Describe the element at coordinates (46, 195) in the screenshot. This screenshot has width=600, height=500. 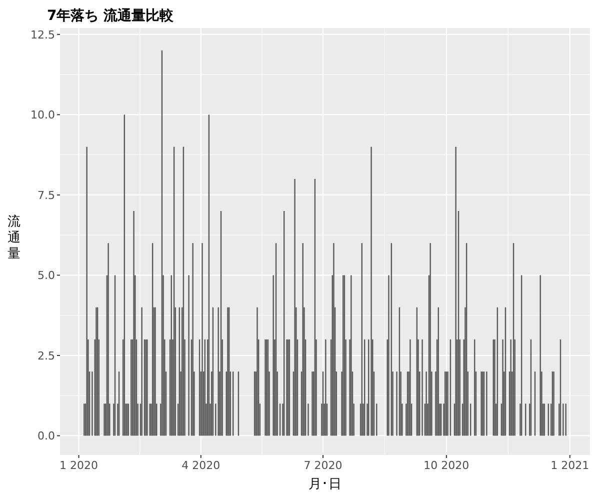
I see `y-tick-label: 7.5` at that location.